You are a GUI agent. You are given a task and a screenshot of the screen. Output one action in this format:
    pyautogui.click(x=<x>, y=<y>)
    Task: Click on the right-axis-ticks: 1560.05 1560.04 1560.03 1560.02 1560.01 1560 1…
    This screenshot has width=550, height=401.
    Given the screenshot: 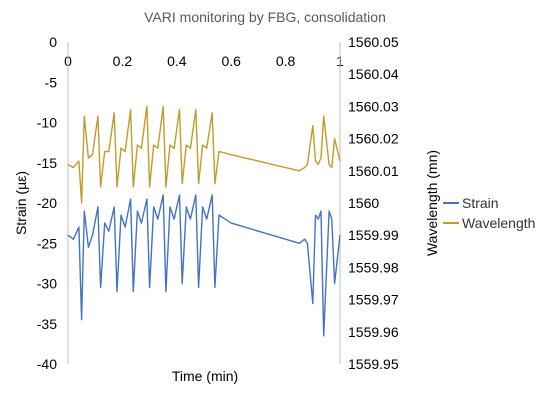 What is the action you would take?
    pyautogui.click(x=373, y=203)
    